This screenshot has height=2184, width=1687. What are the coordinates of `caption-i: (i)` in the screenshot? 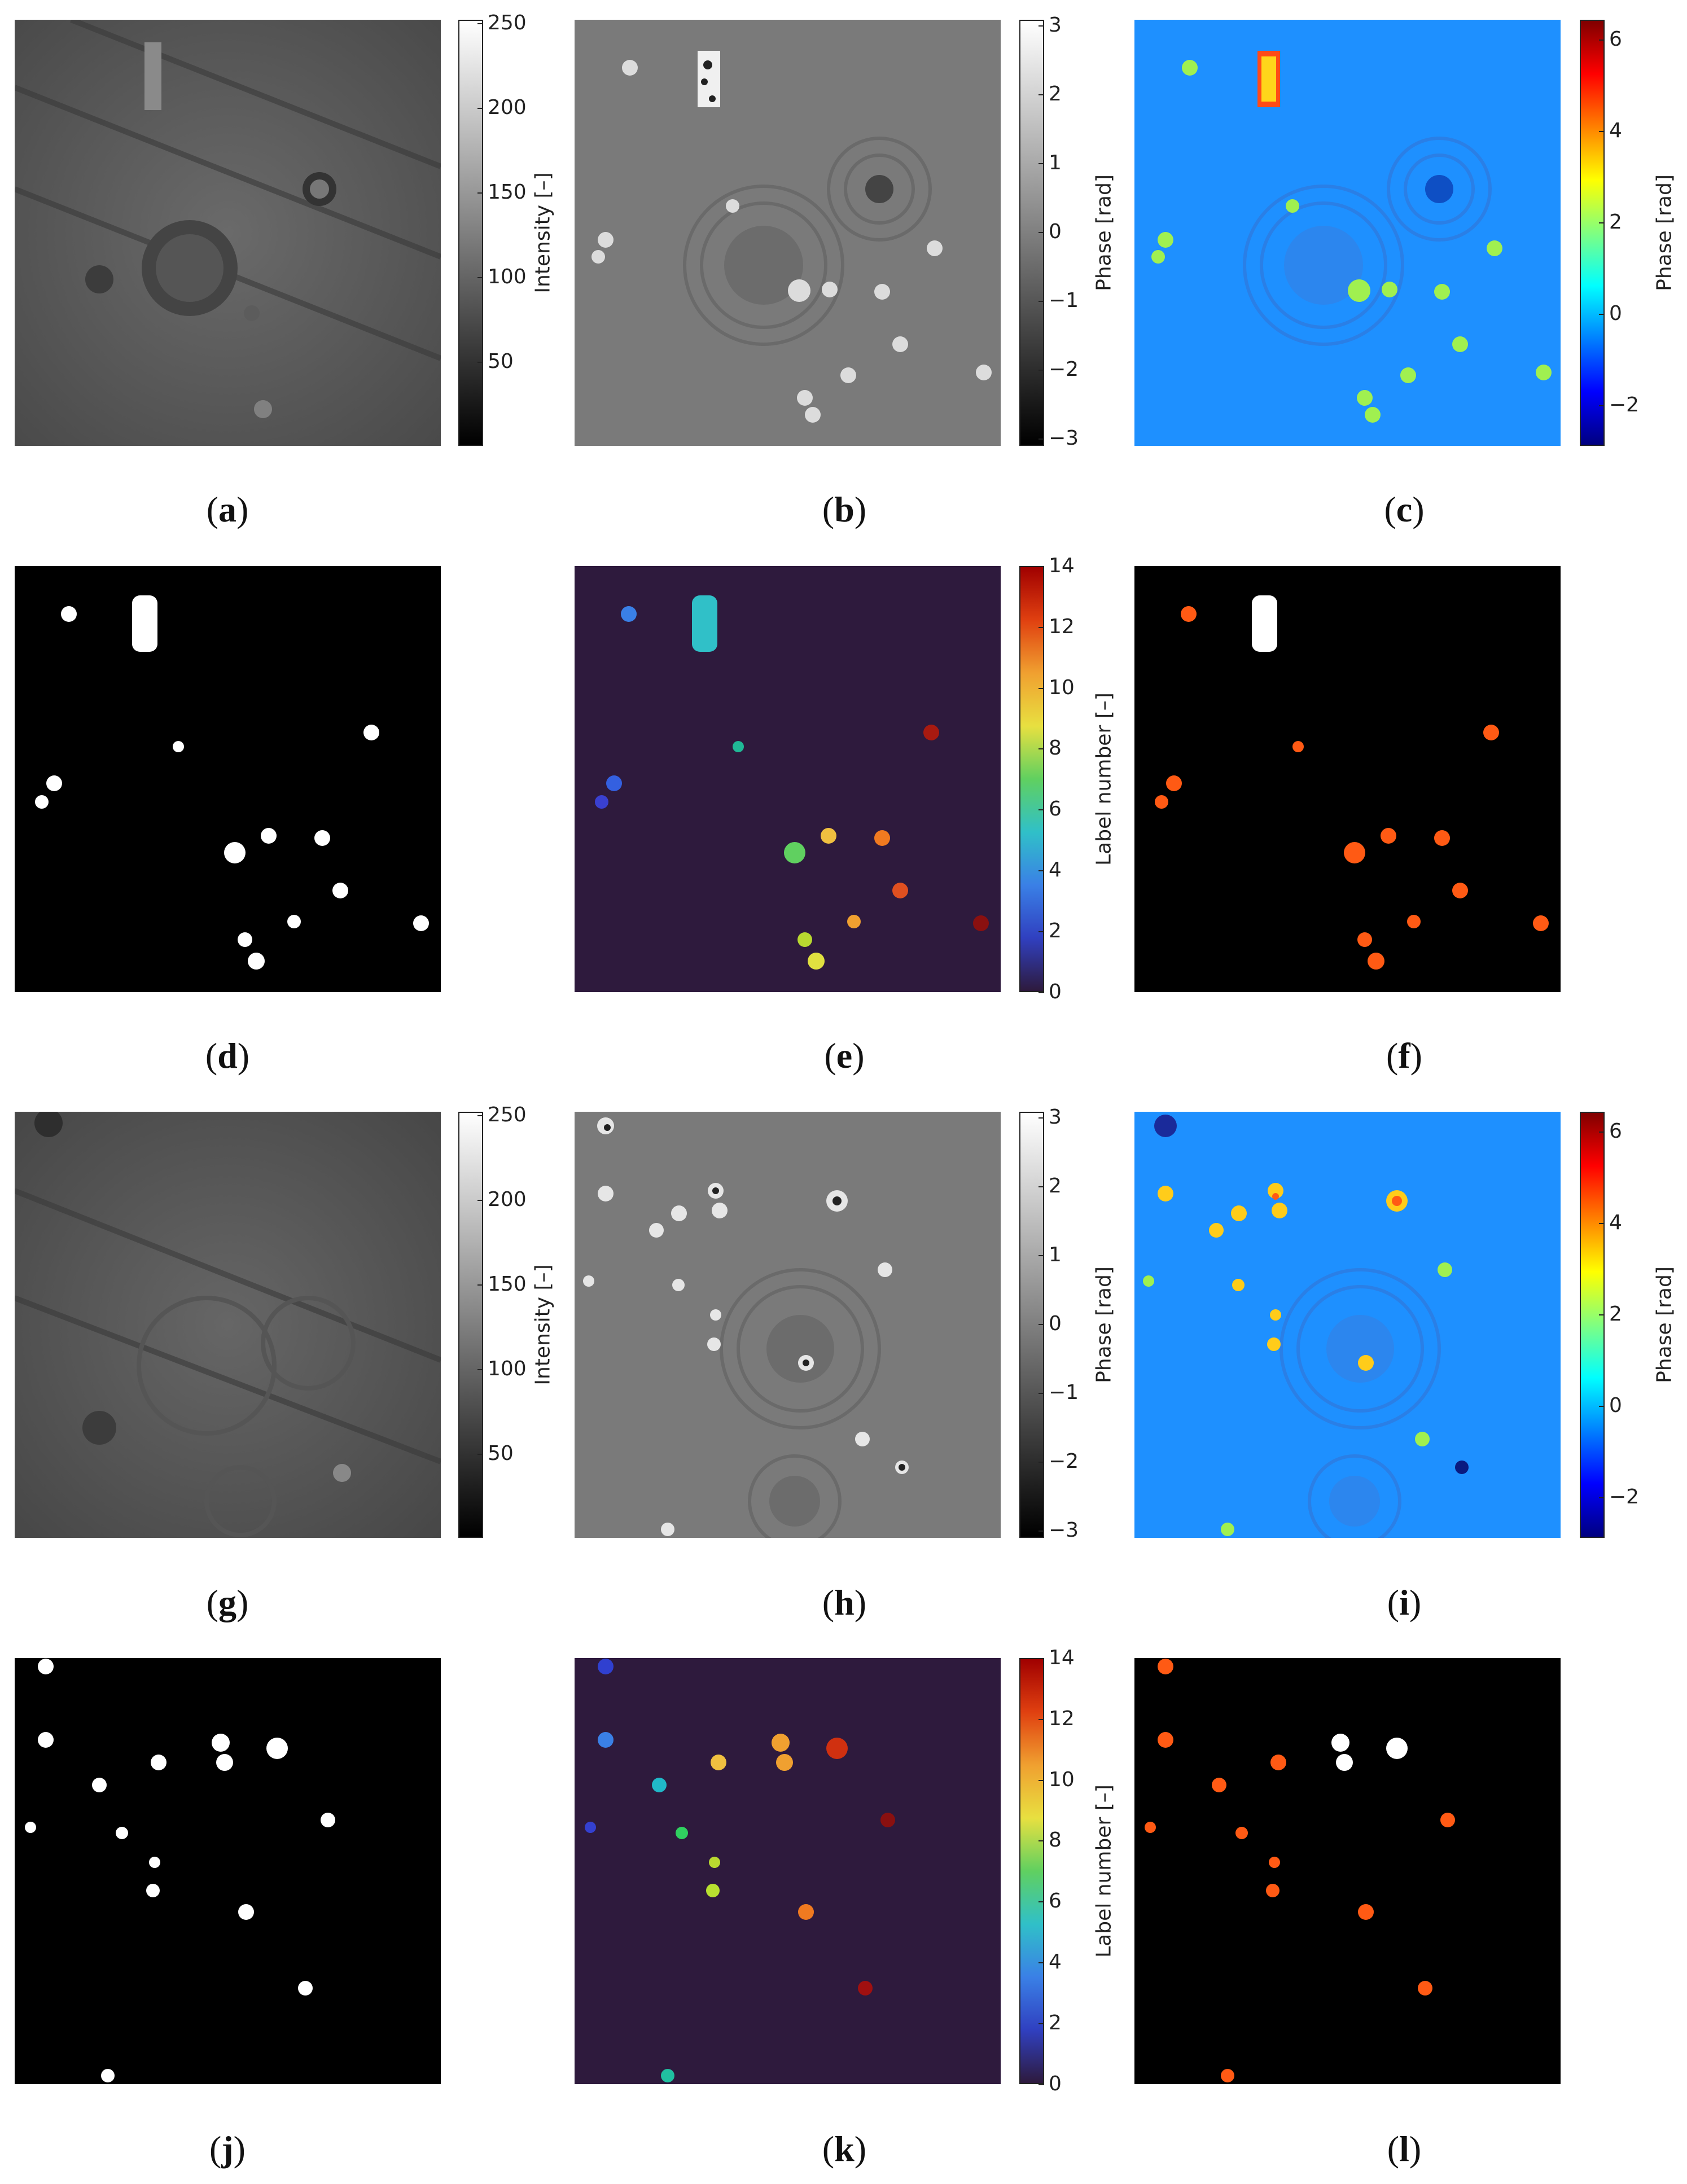 It's located at (1404, 1602).